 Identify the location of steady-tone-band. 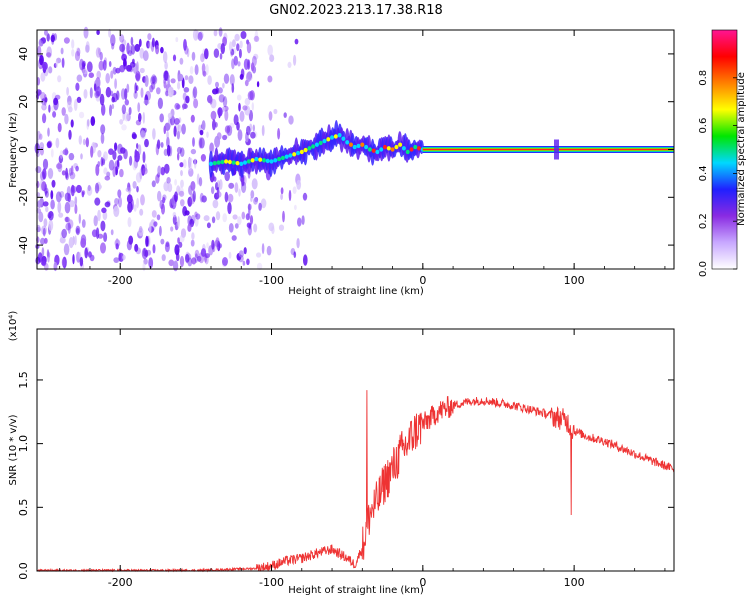
(548, 149).